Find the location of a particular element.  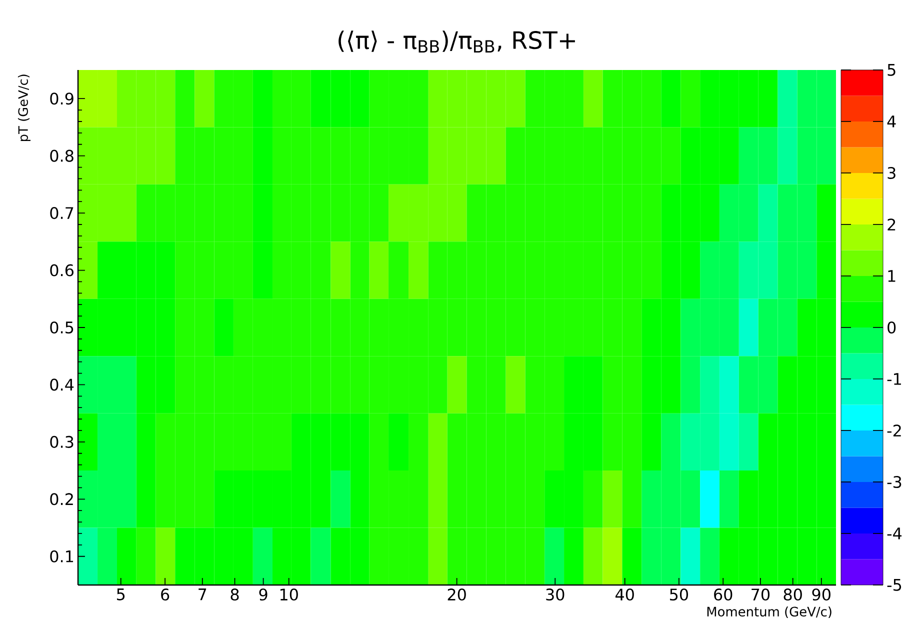

x-tick-label: 6 is located at coordinates (165, 594).